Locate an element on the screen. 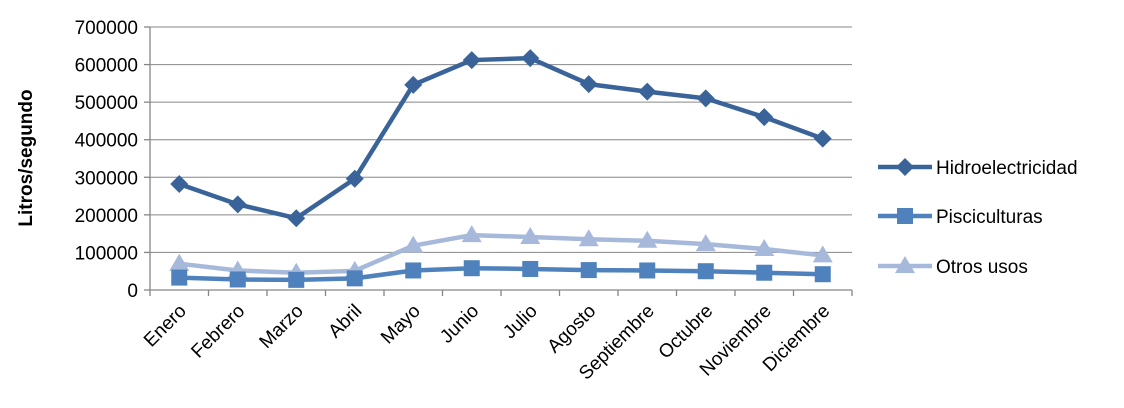 This screenshot has height=408, width=1124. legend-label: Otros usos is located at coordinates (982, 267).